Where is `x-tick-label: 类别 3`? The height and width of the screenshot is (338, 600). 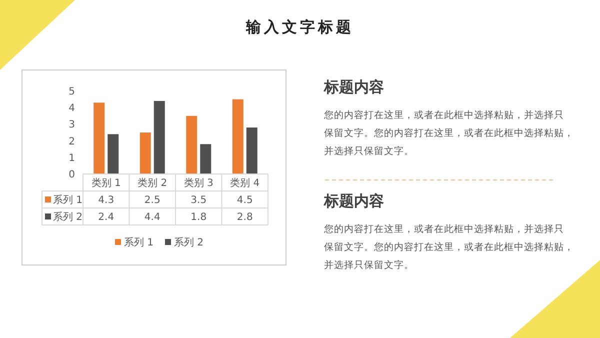
x-tick-label: 类别 3 is located at coordinates (199, 183).